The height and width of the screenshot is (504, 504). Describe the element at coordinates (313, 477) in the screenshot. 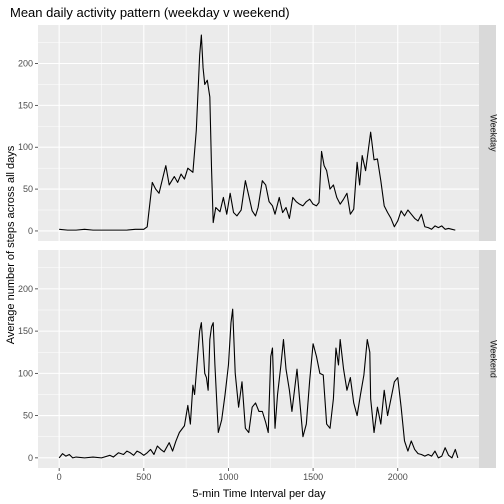

I see `x-tick-label: 1500` at that location.